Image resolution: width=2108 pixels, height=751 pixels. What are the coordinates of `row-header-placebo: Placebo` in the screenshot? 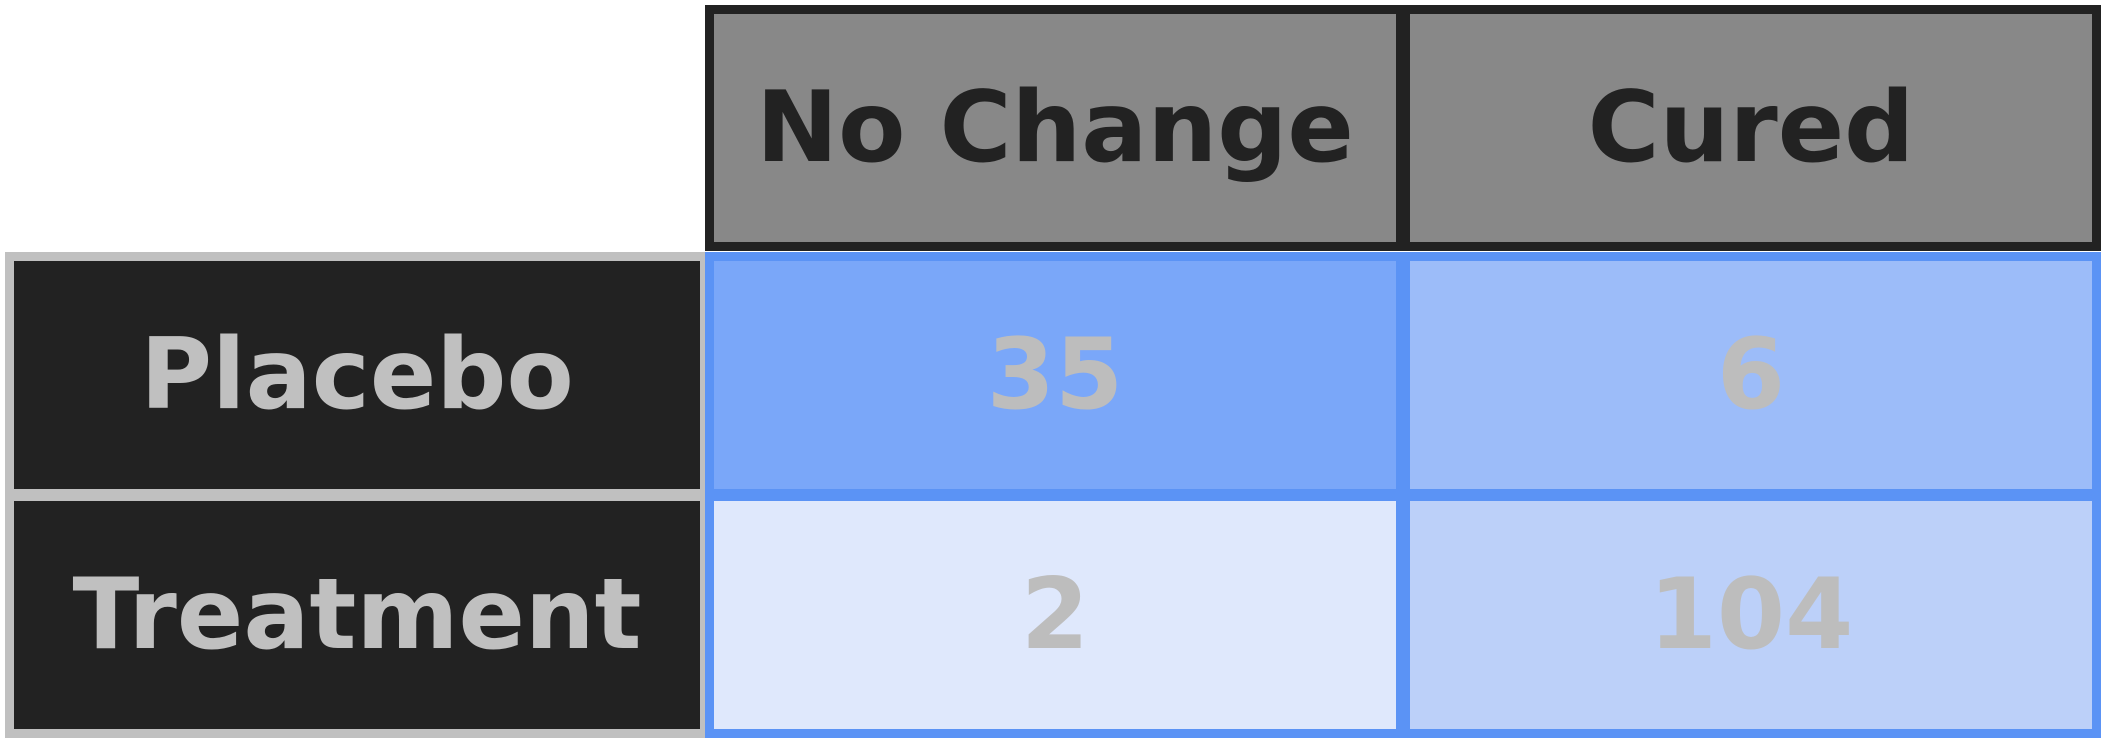 It's located at (357, 375).